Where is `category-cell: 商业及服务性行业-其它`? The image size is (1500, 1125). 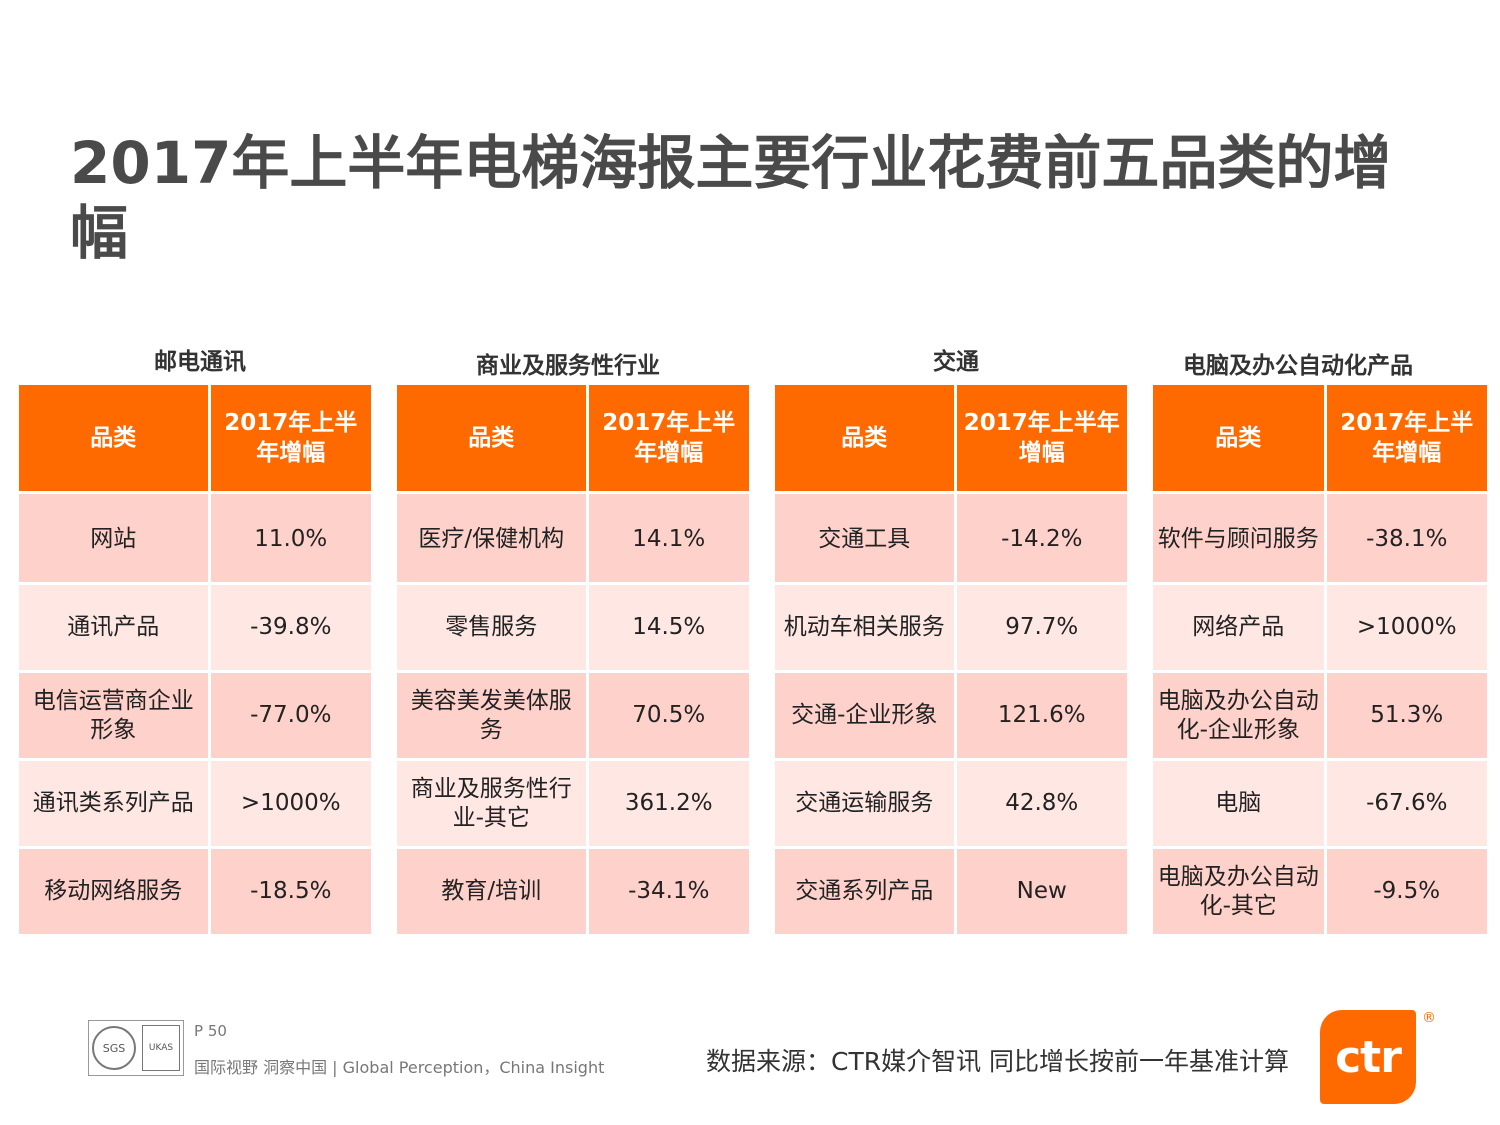 category-cell: 商业及服务性行业-其它 is located at coordinates (491, 803).